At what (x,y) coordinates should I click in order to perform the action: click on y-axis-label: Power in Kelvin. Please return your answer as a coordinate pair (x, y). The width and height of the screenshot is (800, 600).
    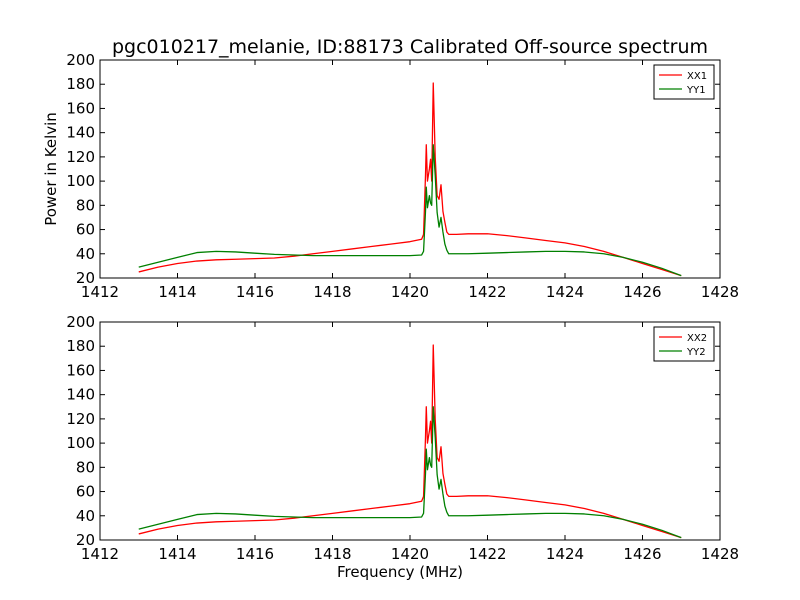
    Looking at the image, I should click on (51, 169).